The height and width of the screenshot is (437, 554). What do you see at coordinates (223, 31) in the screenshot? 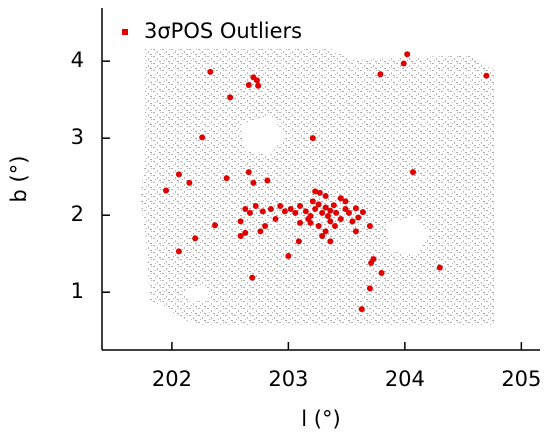
I see `legend-label: 3σPOS Outliers` at bounding box center [223, 31].